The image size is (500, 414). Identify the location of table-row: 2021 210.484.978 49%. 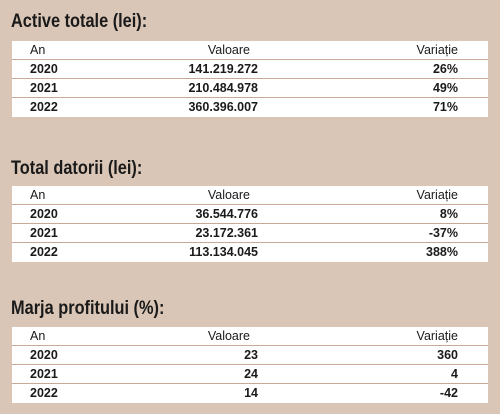
(250, 88).